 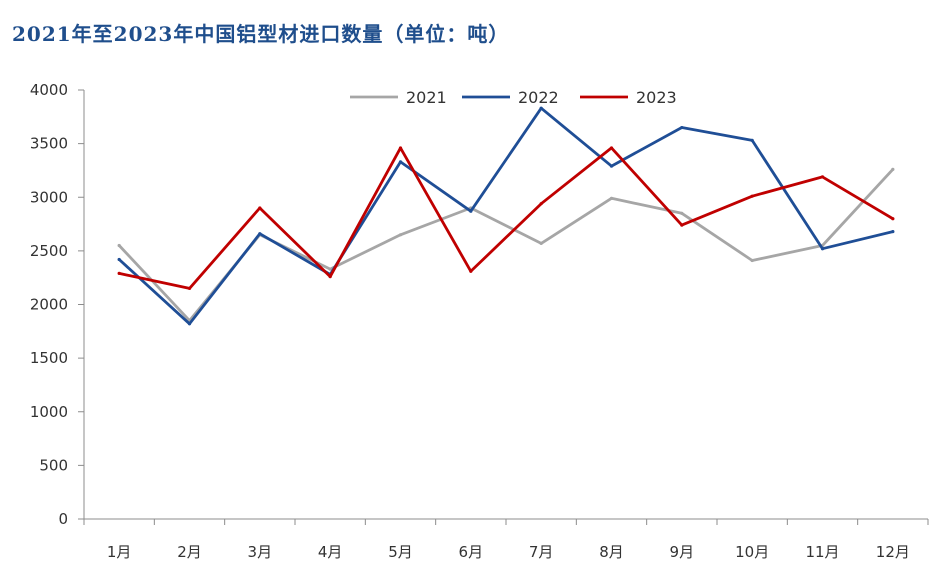 What do you see at coordinates (49, 305) in the screenshot?
I see `y-tick-label: 2000` at bounding box center [49, 305].